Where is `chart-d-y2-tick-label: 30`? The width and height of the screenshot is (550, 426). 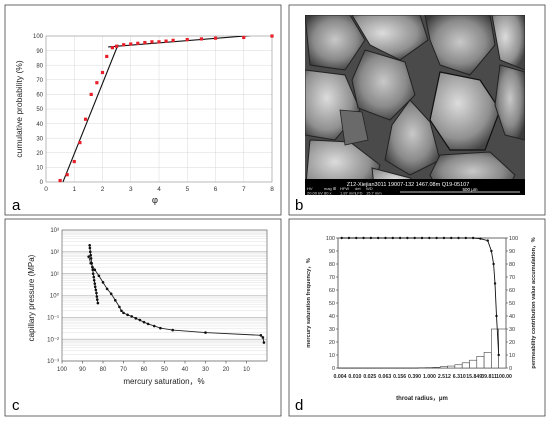
chart-d-y2-tick-label: 30 is located at coordinates (512, 330).